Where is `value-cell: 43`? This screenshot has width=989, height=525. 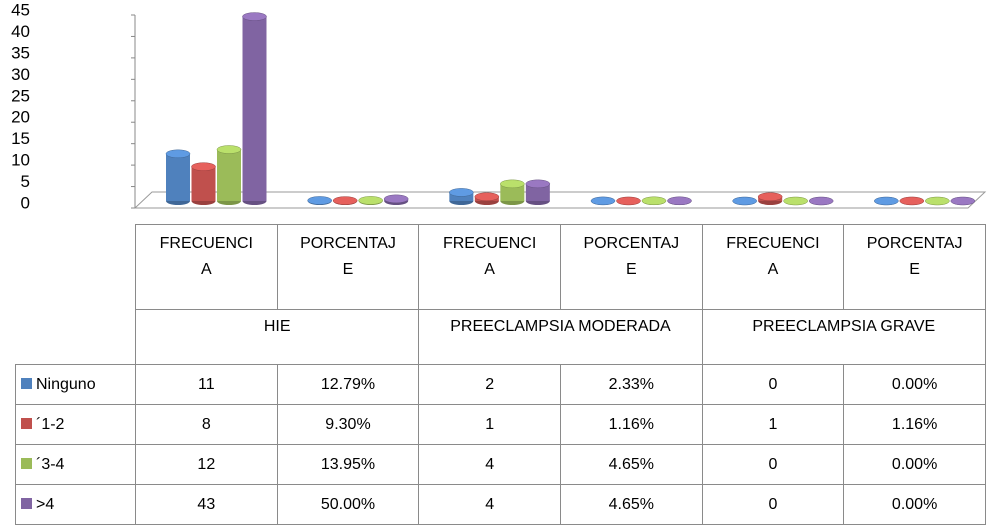 value-cell: 43 is located at coordinates (207, 505).